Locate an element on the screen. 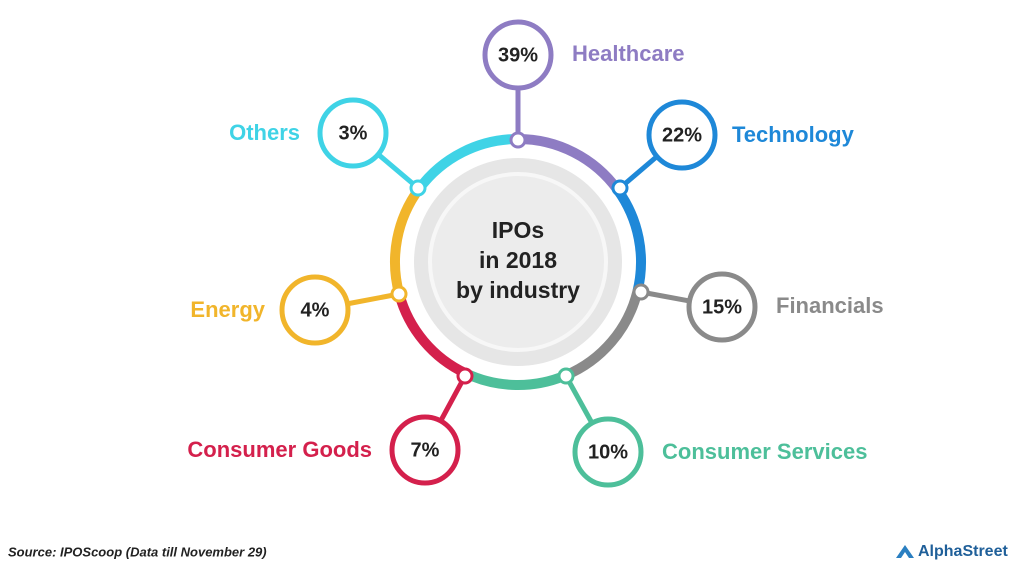 The height and width of the screenshot is (569, 1024). value-label: 3% is located at coordinates (353, 133).